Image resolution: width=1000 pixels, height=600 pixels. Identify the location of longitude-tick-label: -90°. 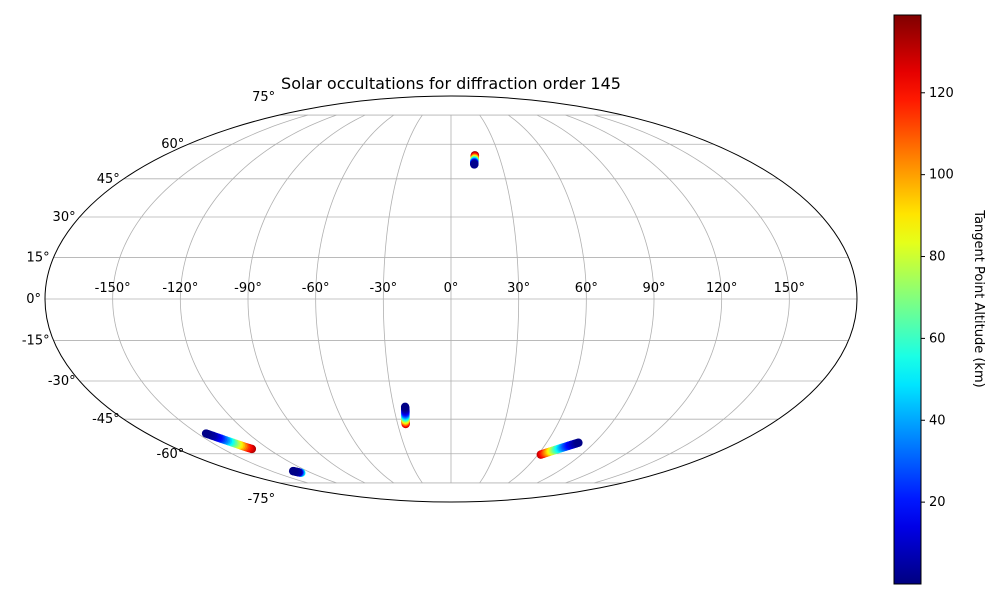
(248, 288).